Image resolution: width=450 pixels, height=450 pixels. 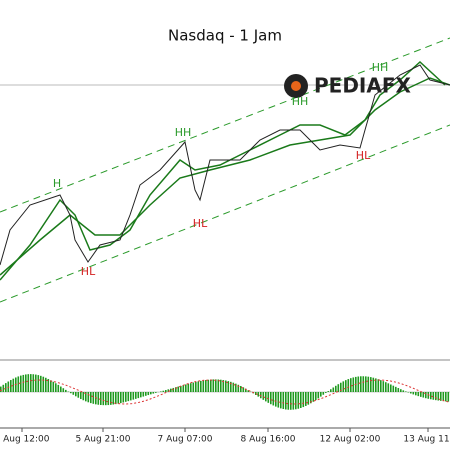 What do you see at coordinates (103, 440) in the screenshot?
I see `x-tick-label: 5 Aug 21:00` at bounding box center [103, 440].